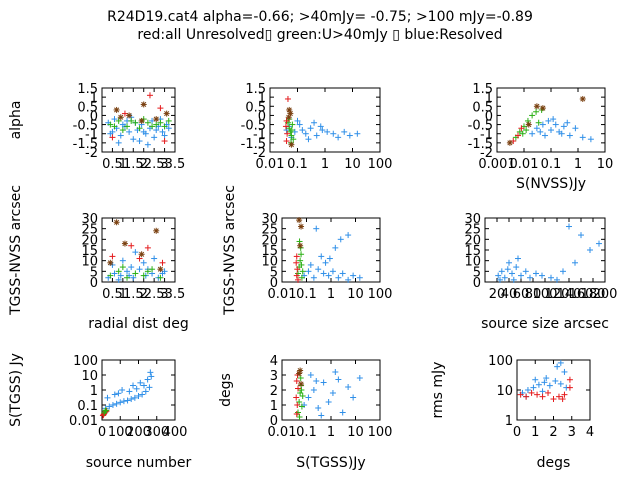 This screenshot has height=480, width=640. Describe the element at coordinates (482, 107) in the screenshot. I see `y-tick-label: 0.5` at that location.